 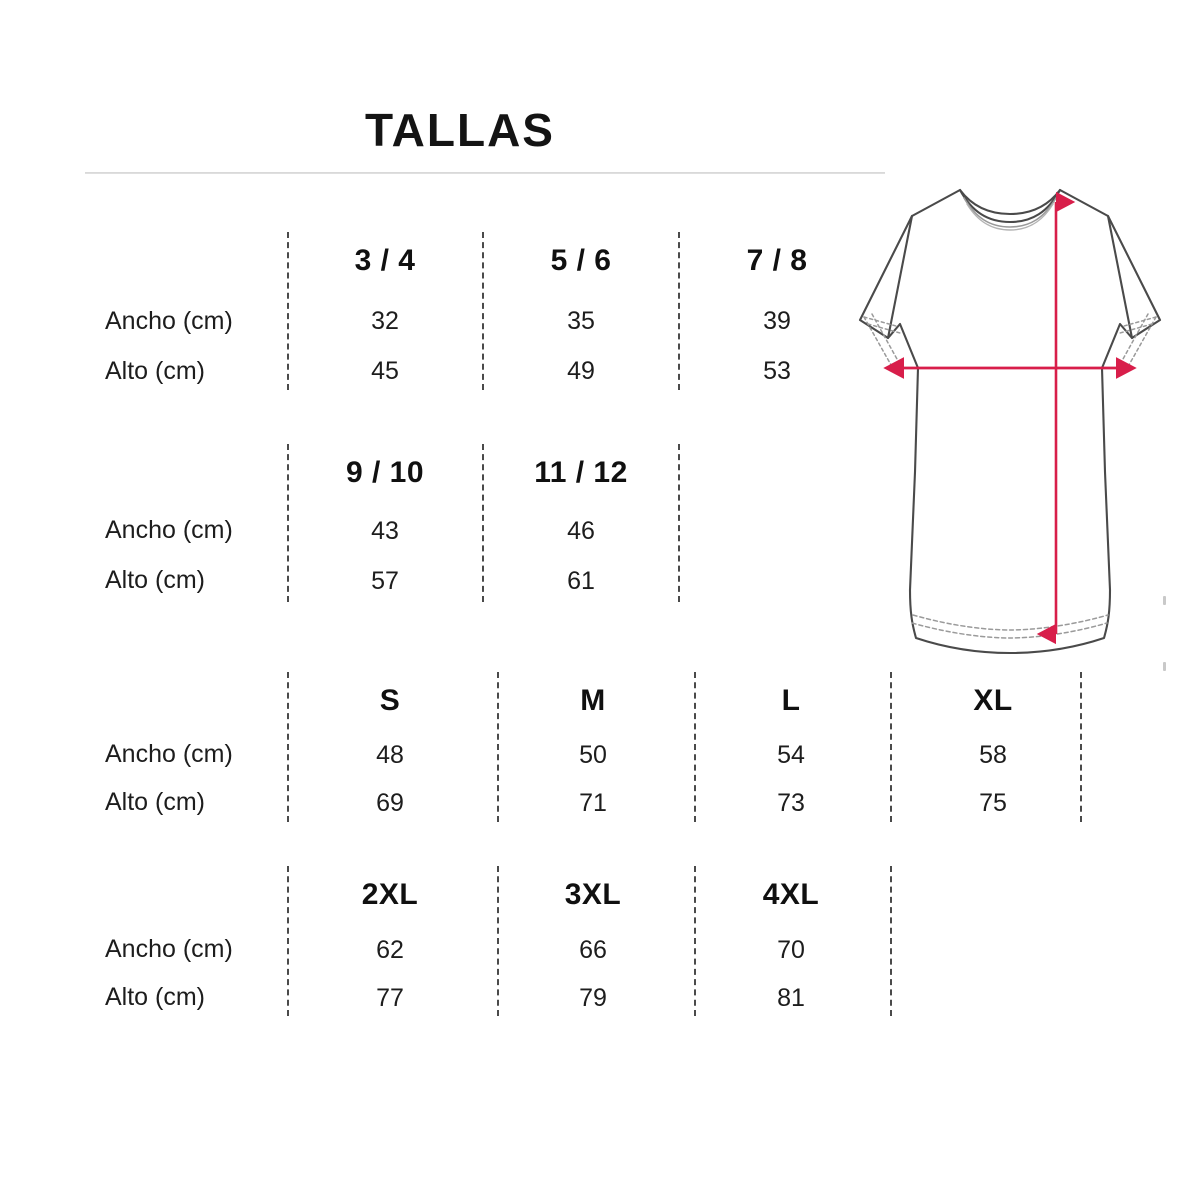 What do you see at coordinates (593, 950) in the screenshot?
I see `table-cell: 66` at bounding box center [593, 950].